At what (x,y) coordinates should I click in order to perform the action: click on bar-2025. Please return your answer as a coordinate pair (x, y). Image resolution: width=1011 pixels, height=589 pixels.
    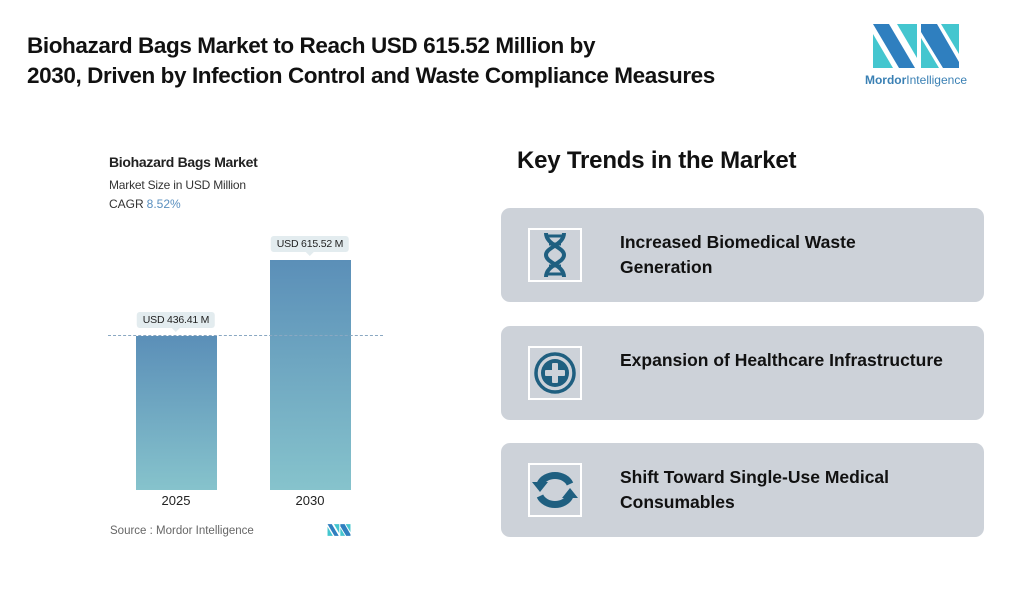
    Looking at the image, I should click on (176, 413).